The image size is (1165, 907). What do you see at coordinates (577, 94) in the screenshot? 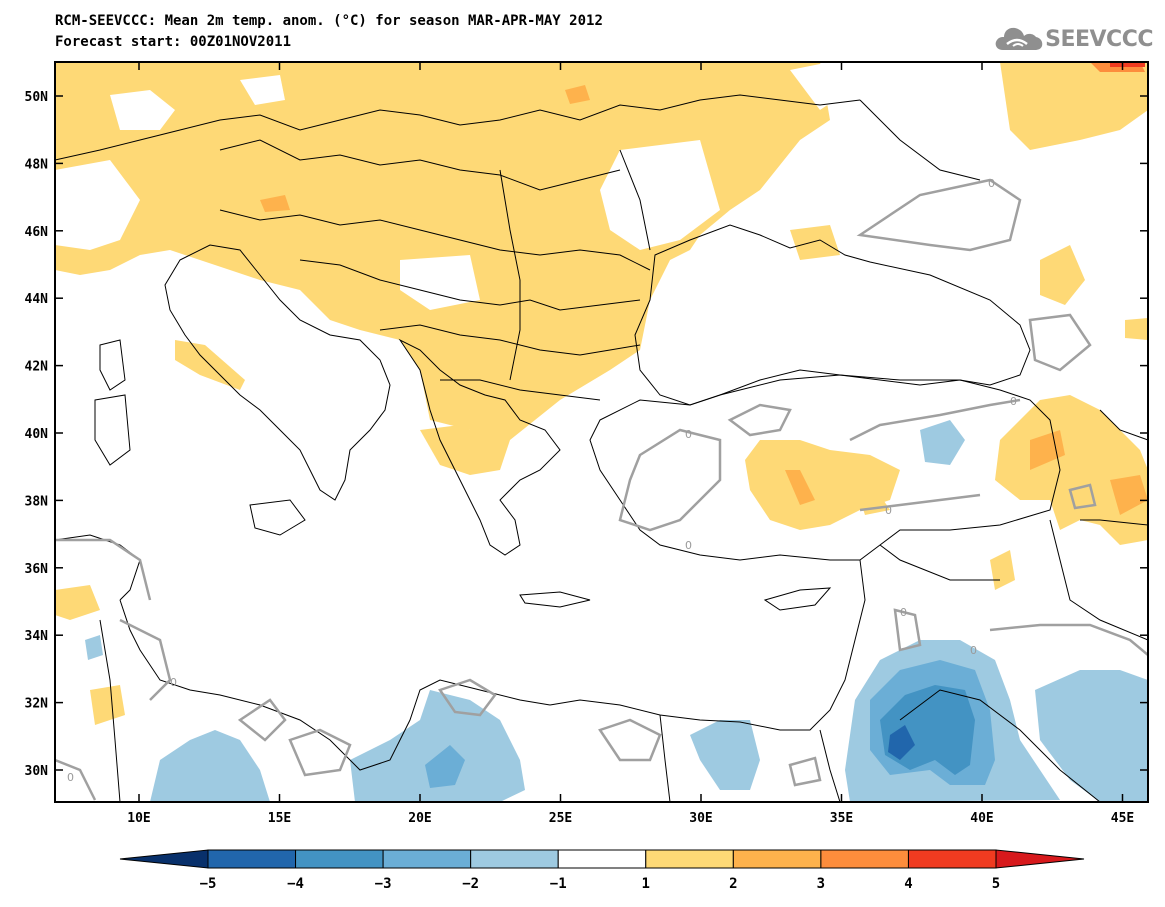
I see `warm-anomaly-core` at bounding box center [577, 94].